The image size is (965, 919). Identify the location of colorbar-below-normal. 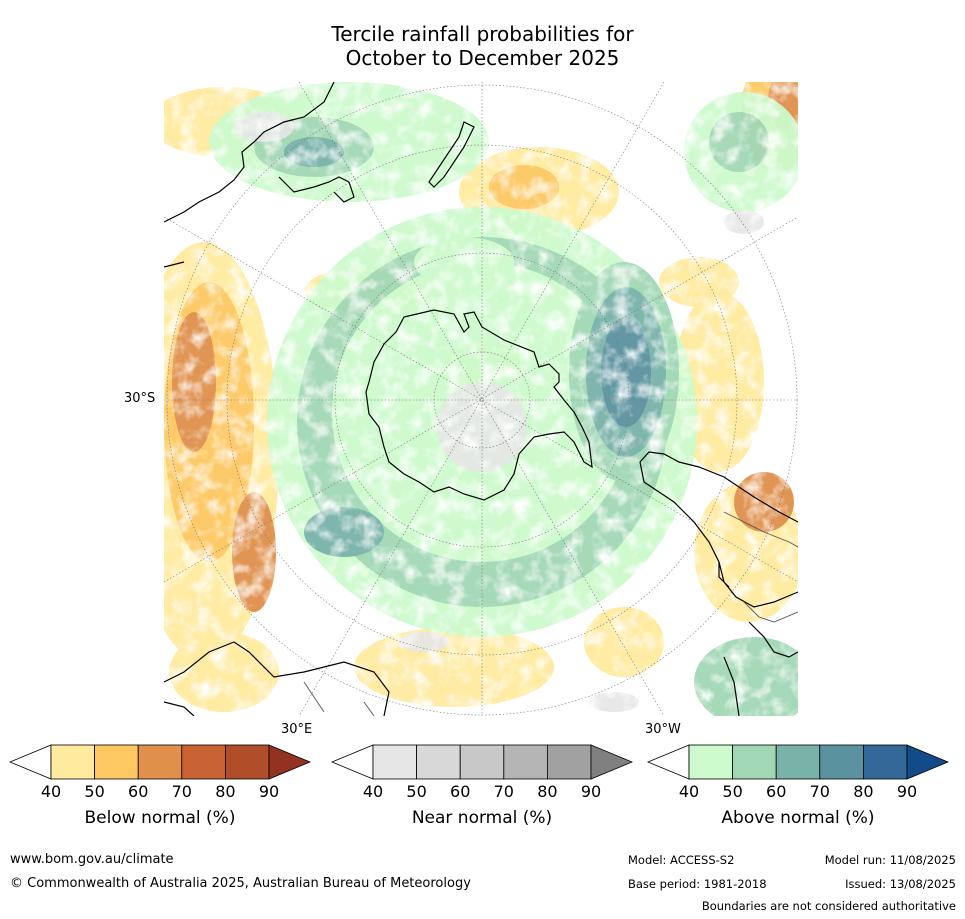
(160, 762).